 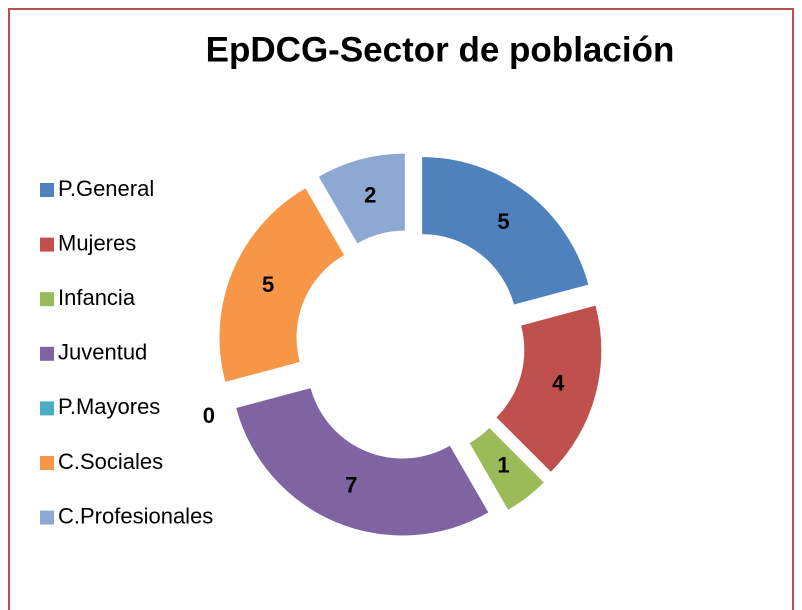 I want to click on legend-label: P.Mayores, so click(x=109, y=406).